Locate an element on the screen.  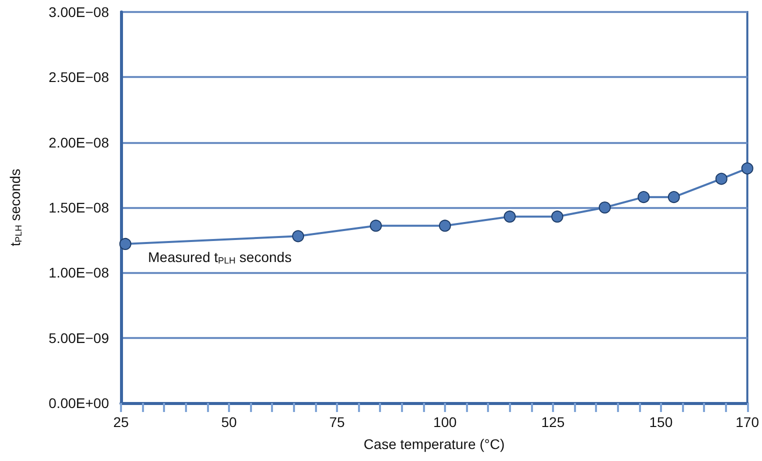
y-tick-label: 1.50E−08 is located at coordinates (79, 208).